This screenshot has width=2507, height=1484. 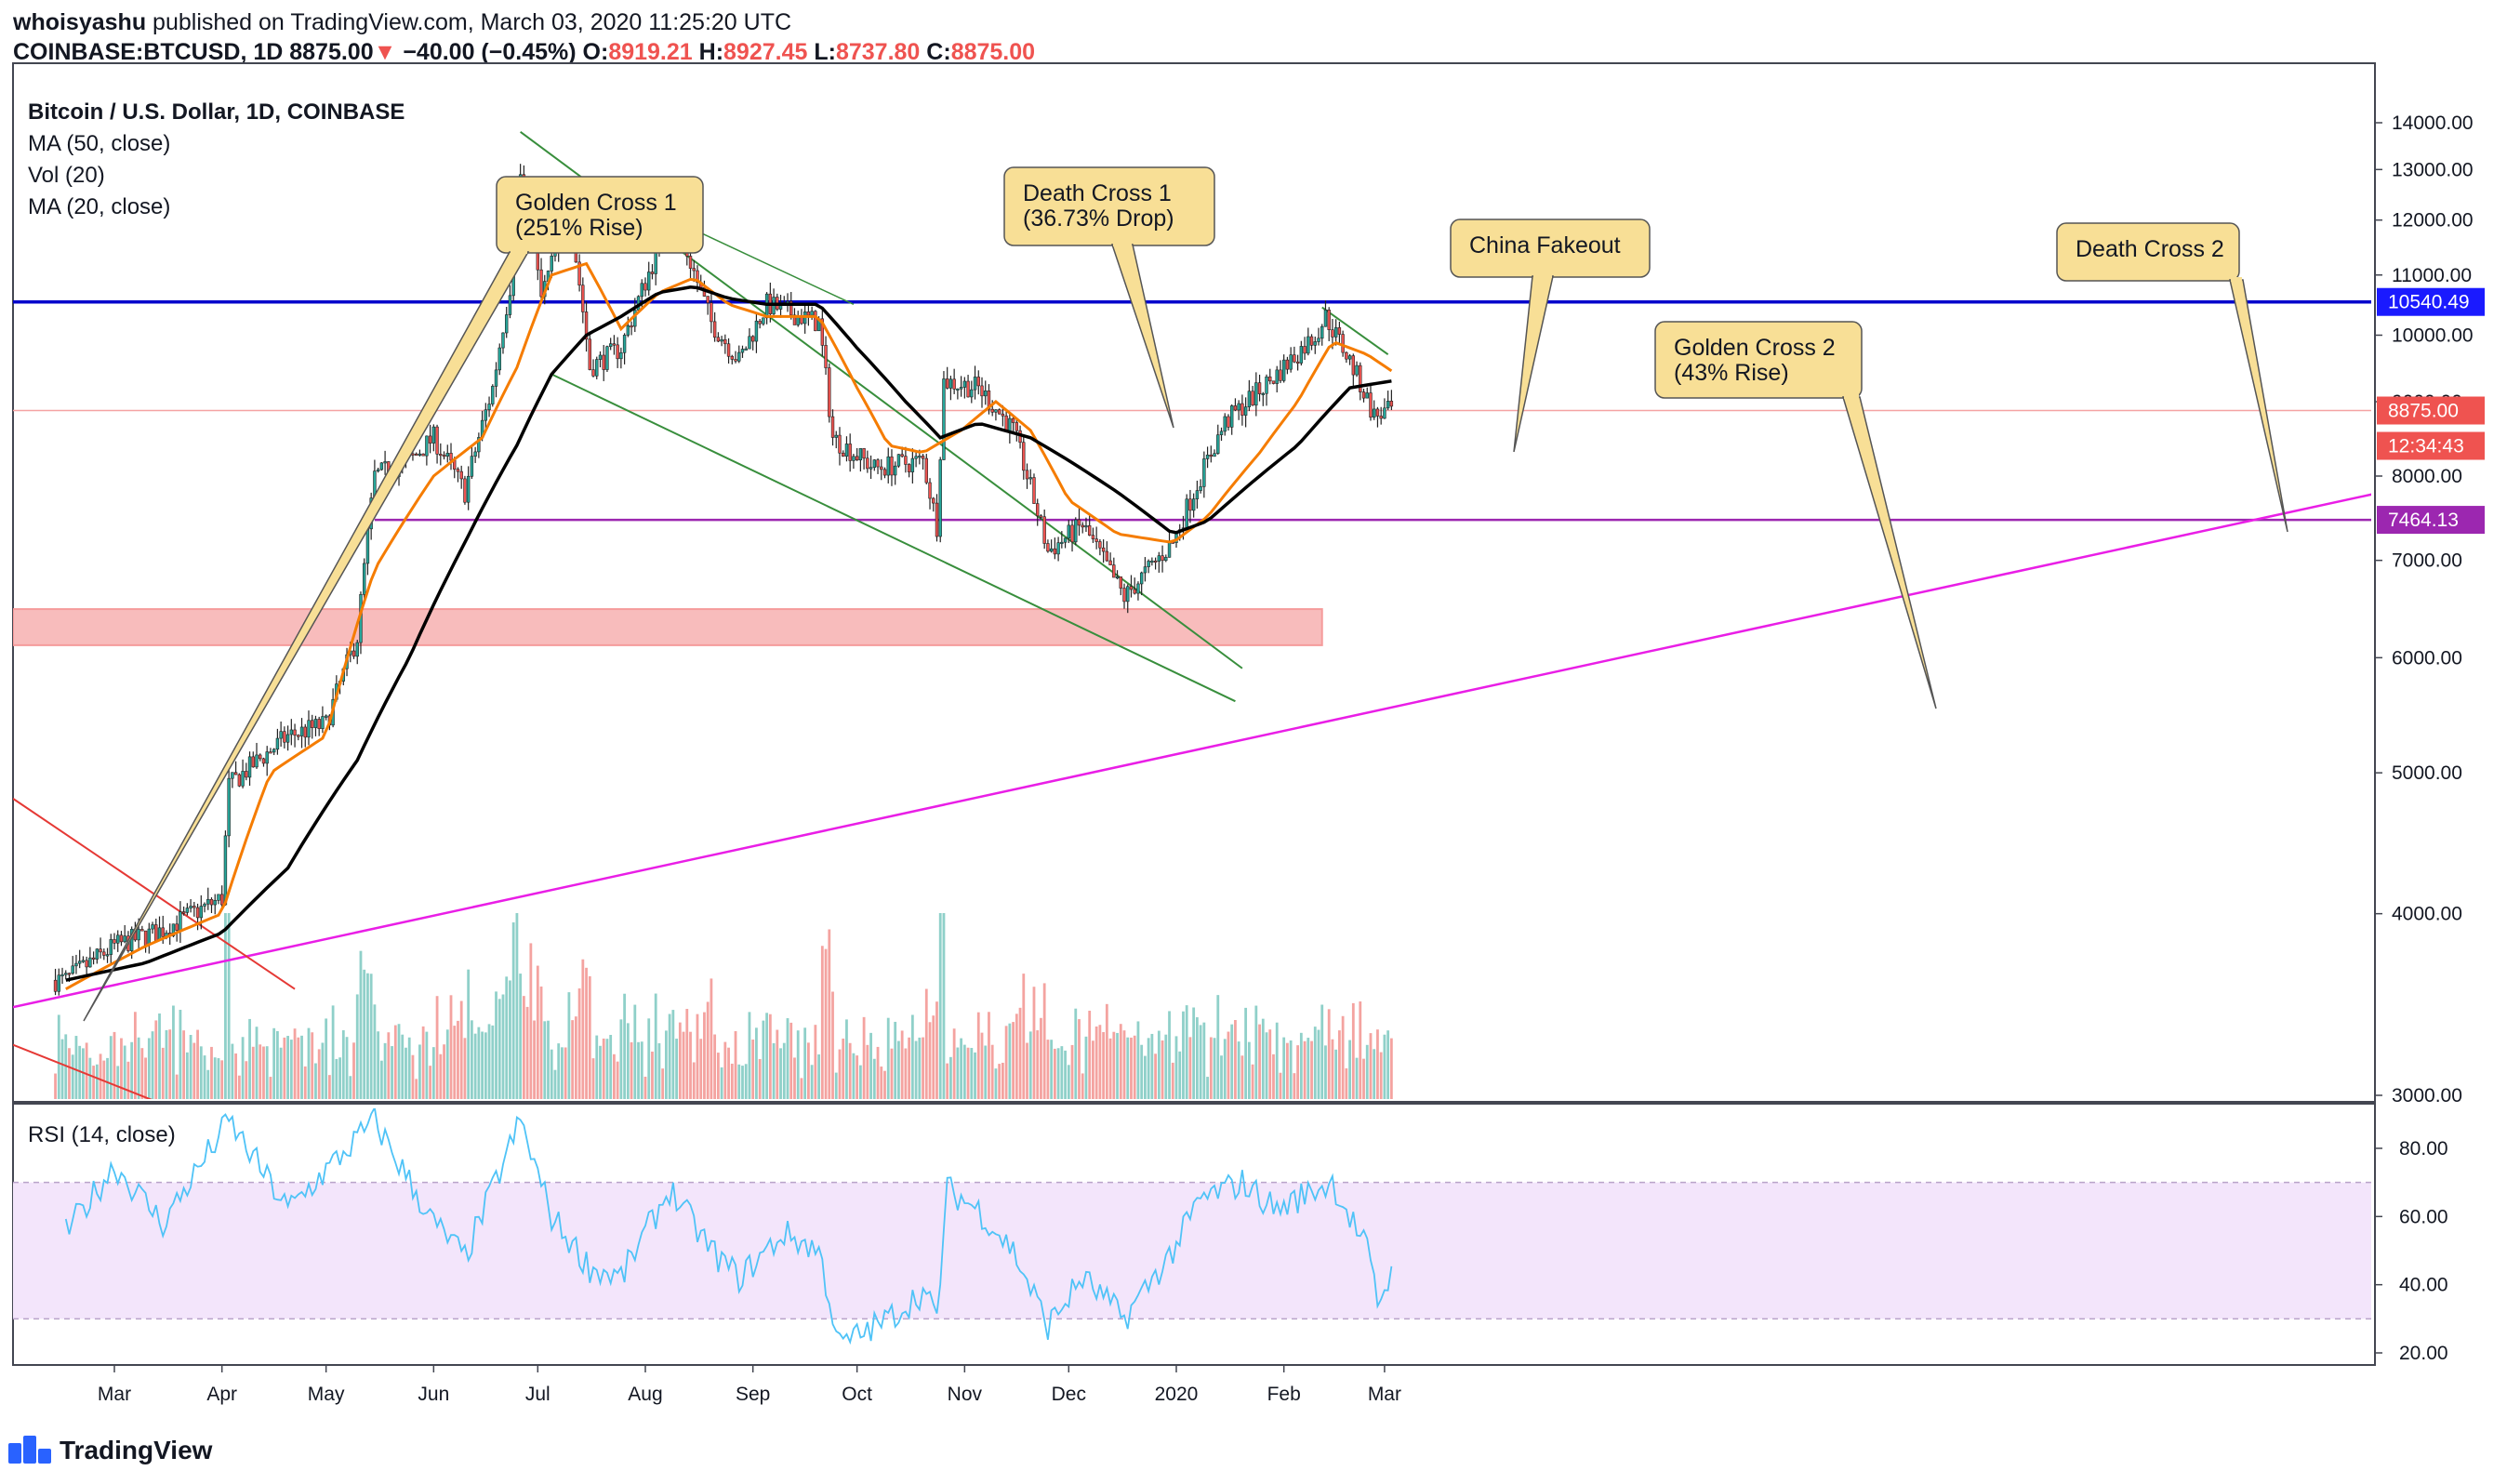 What do you see at coordinates (728, 1226) in the screenshot?
I see `rsi-line` at bounding box center [728, 1226].